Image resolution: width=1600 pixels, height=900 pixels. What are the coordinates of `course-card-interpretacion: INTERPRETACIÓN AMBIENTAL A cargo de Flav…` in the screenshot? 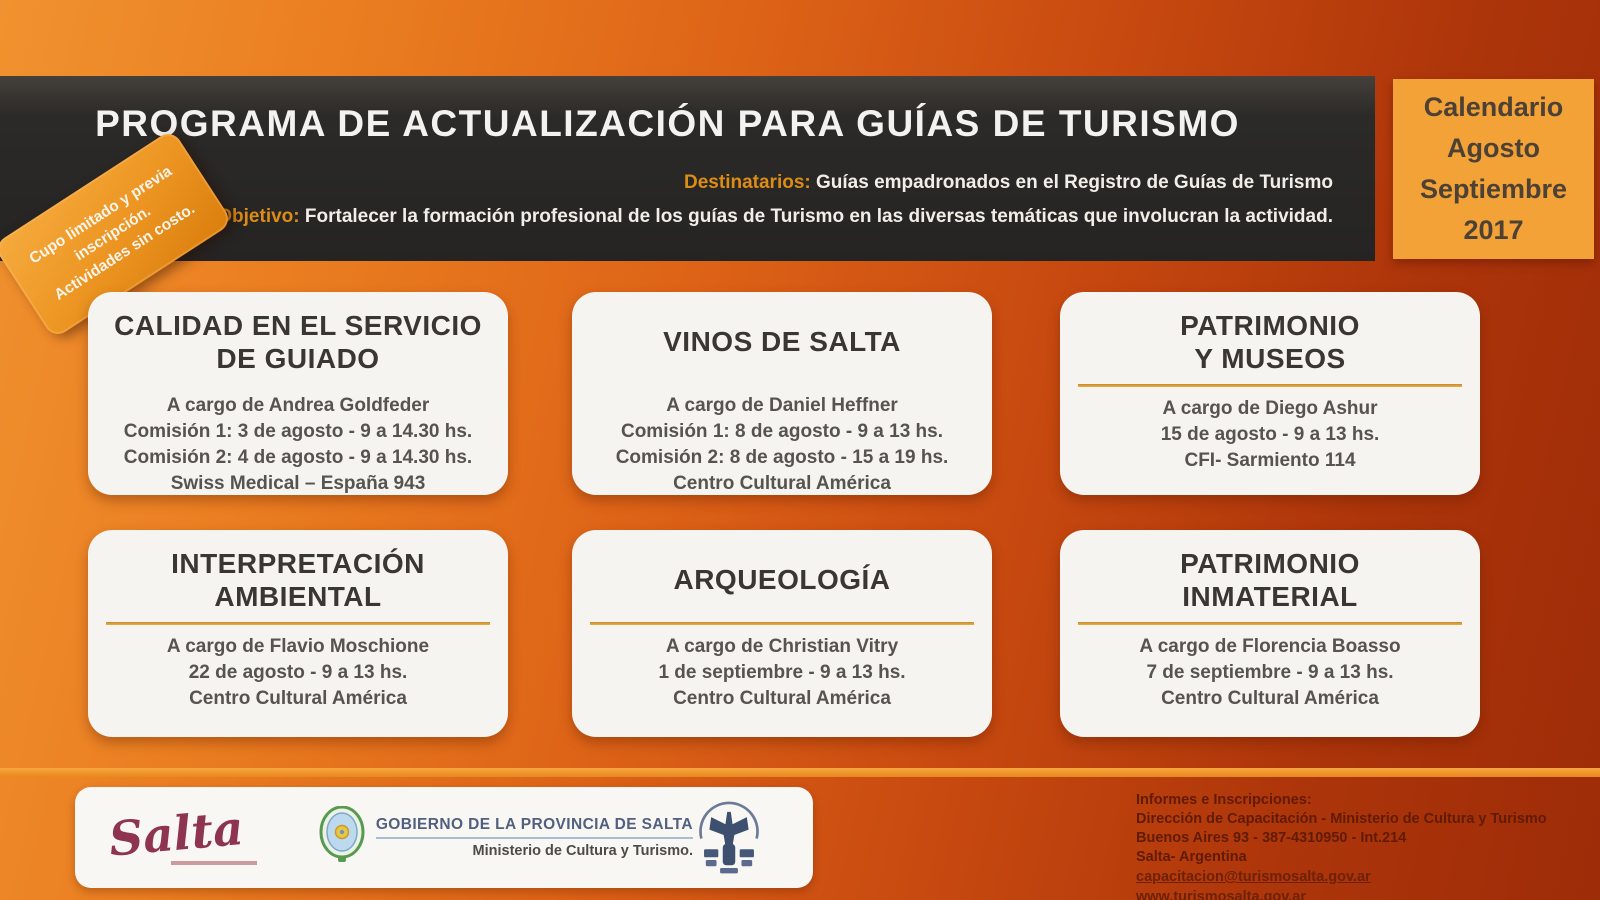 It's located at (298, 633).